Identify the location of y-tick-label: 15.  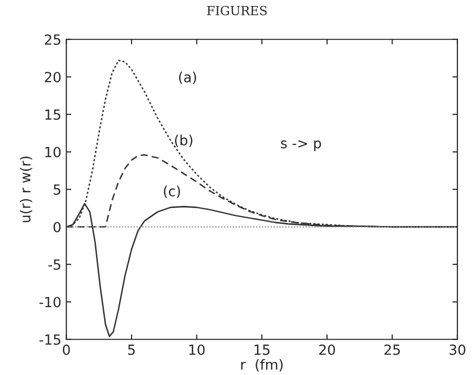
(52, 115).